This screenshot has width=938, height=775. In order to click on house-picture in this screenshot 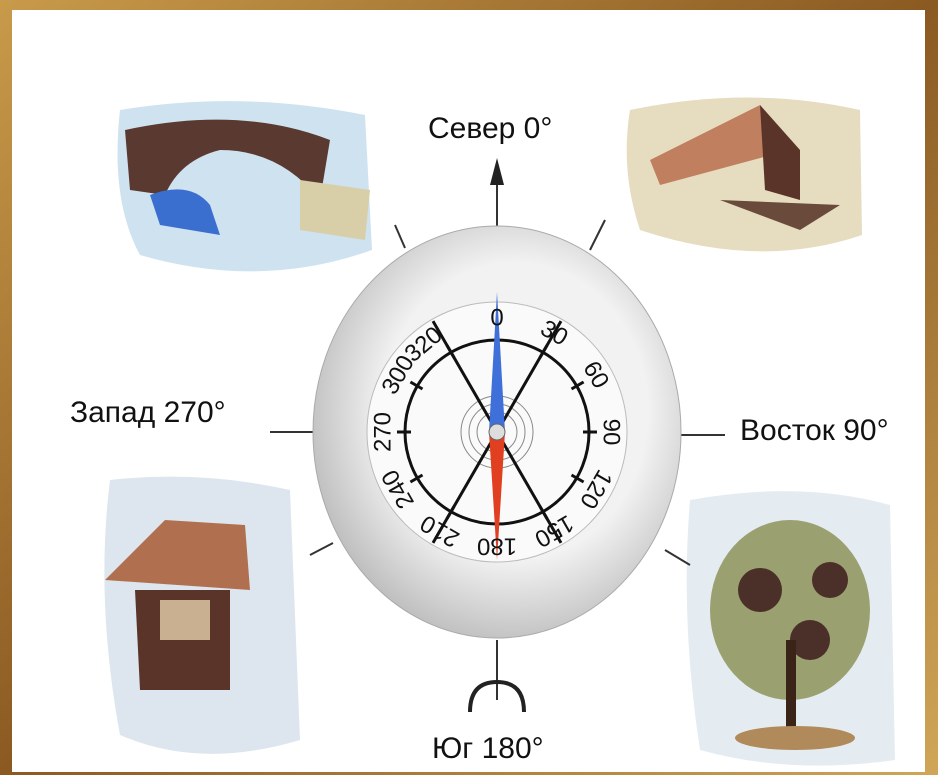, I will do `click(744, 174)`.